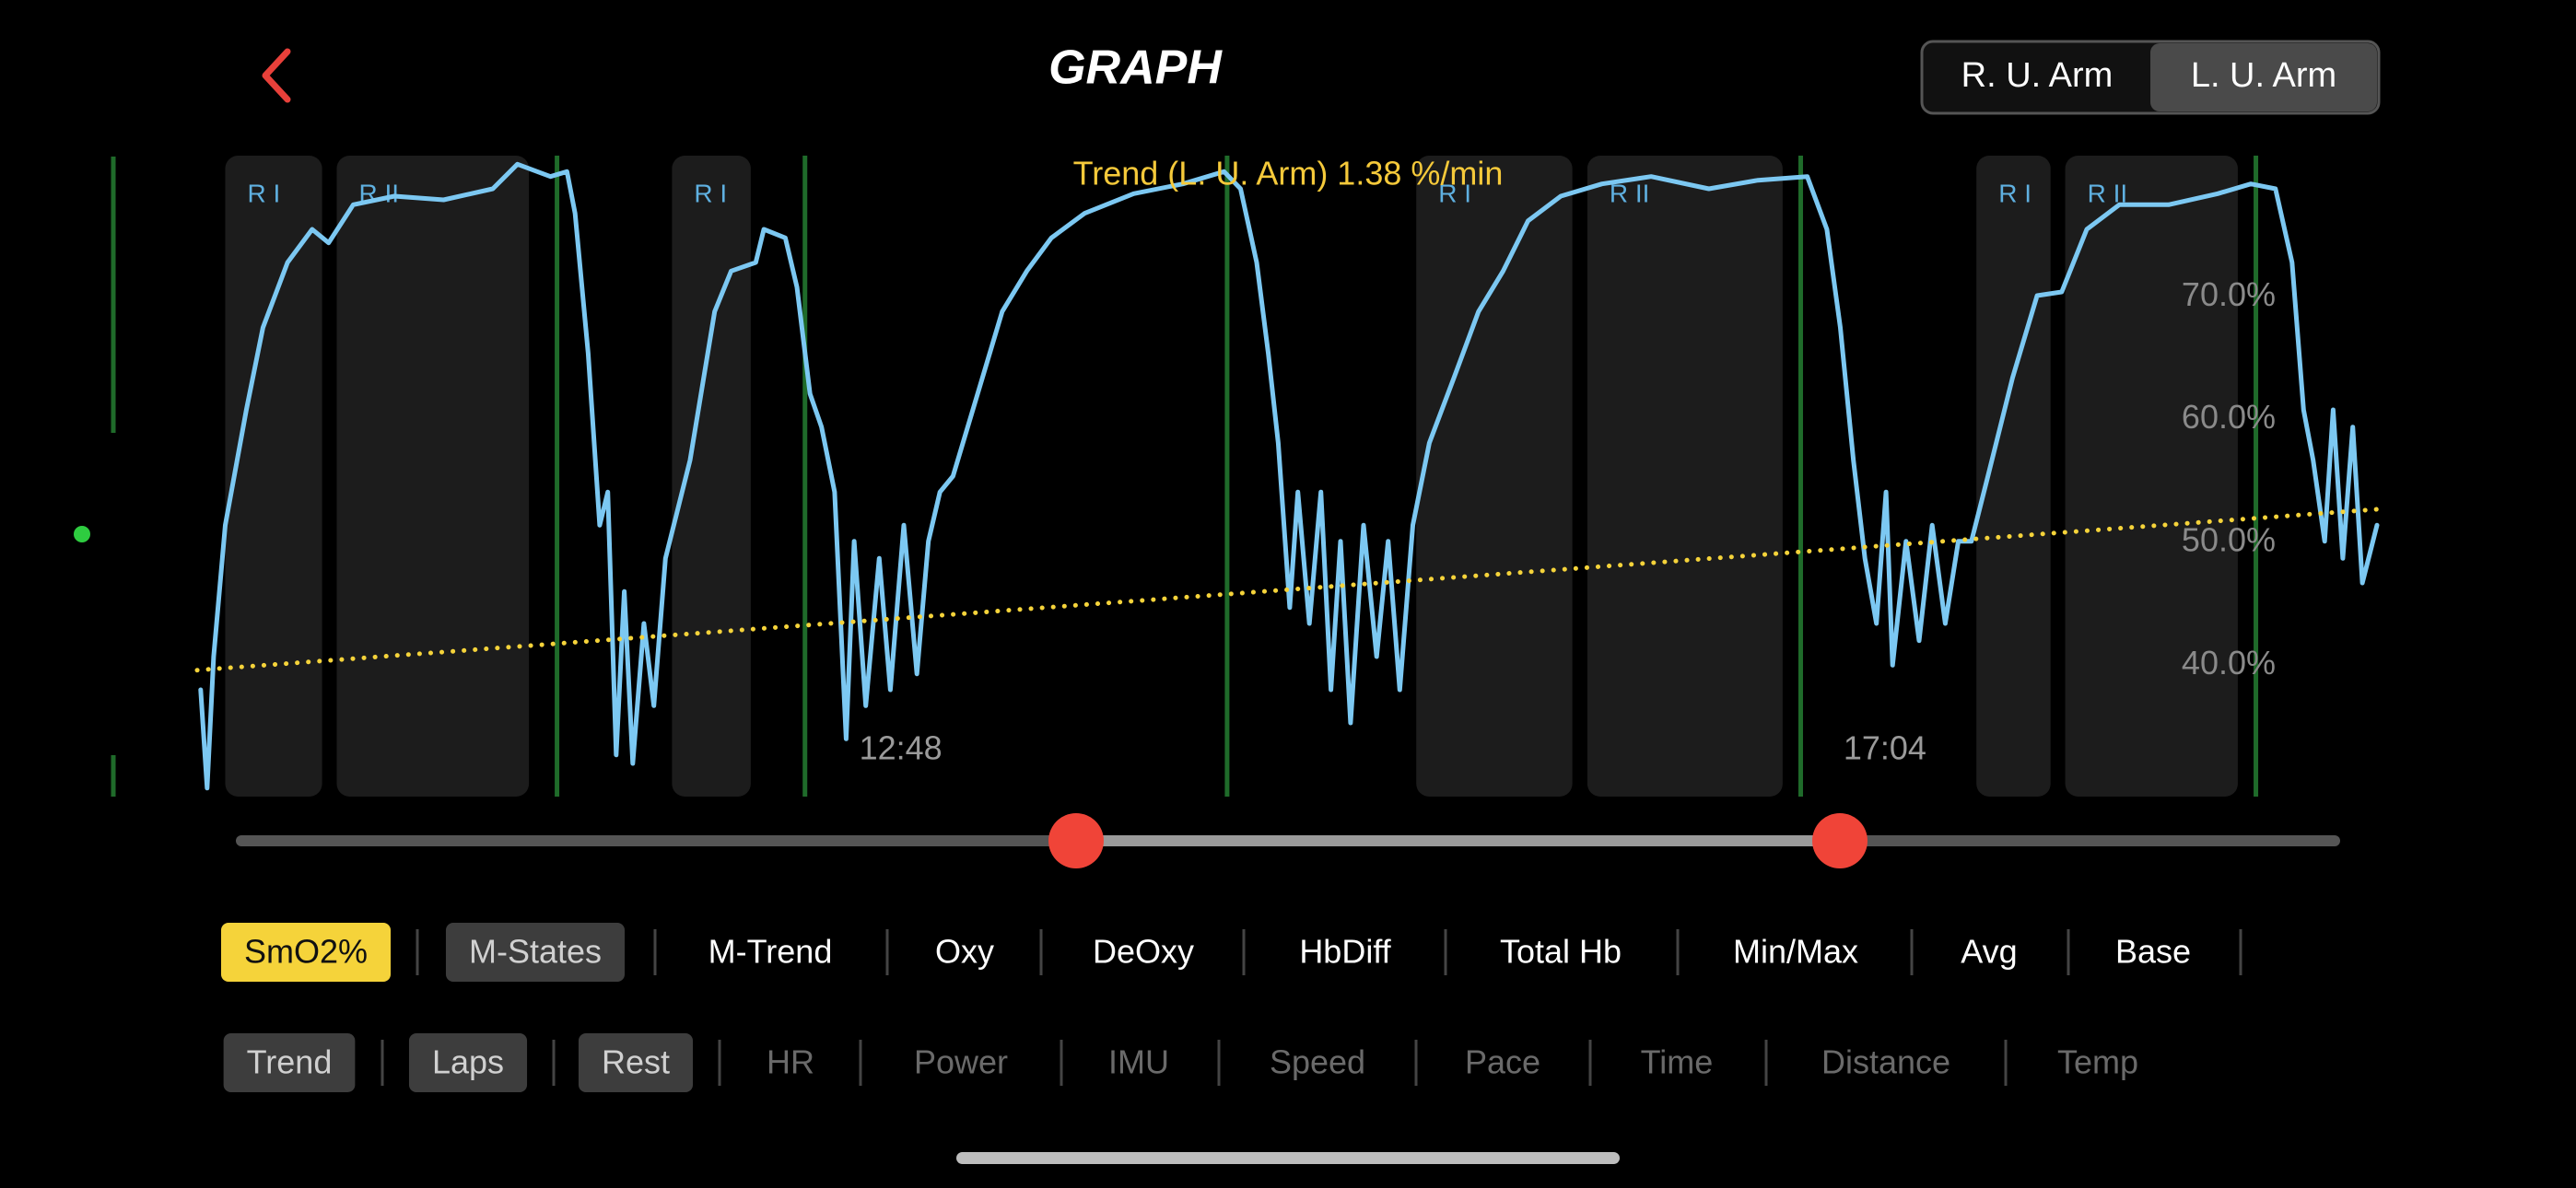 This screenshot has height=1188, width=2576. What do you see at coordinates (1885, 748) in the screenshot?
I see `x-tick-label: 17:04` at bounding box center [1885, 748].